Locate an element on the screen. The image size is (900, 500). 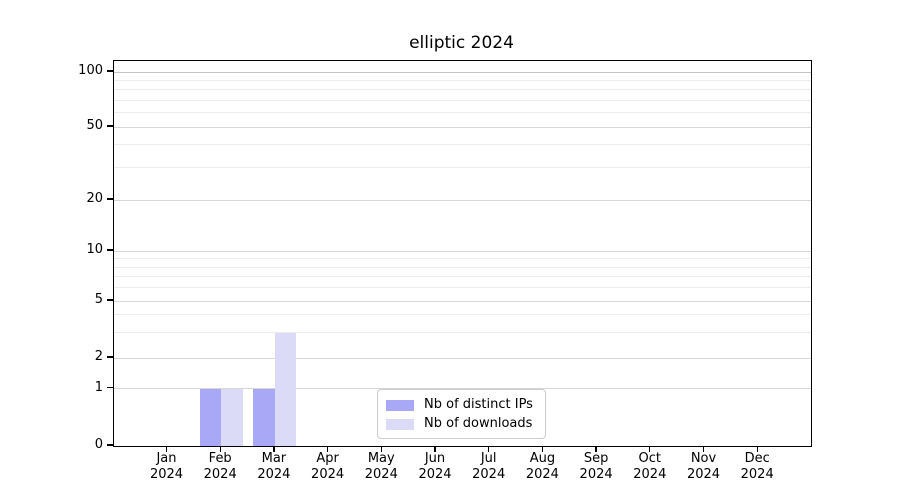
x-tick-mark-may-2024 is located at coordinates (381, 449).